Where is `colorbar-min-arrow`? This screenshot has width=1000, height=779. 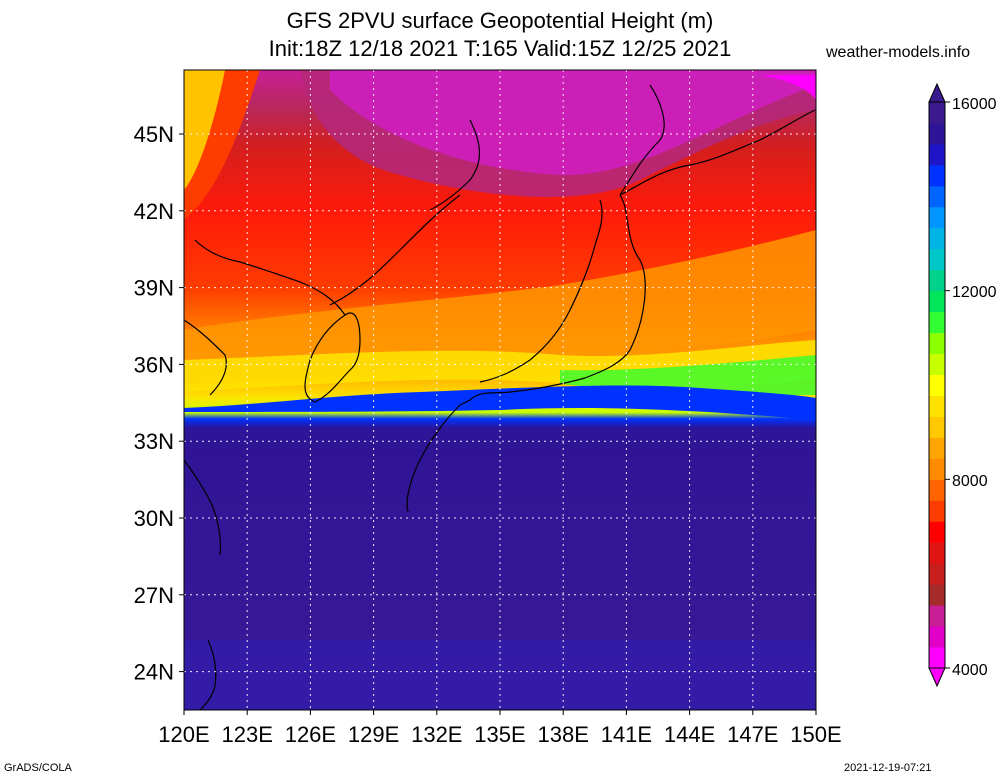
colorbar-min-arrow is located at coordinates (937, 677).